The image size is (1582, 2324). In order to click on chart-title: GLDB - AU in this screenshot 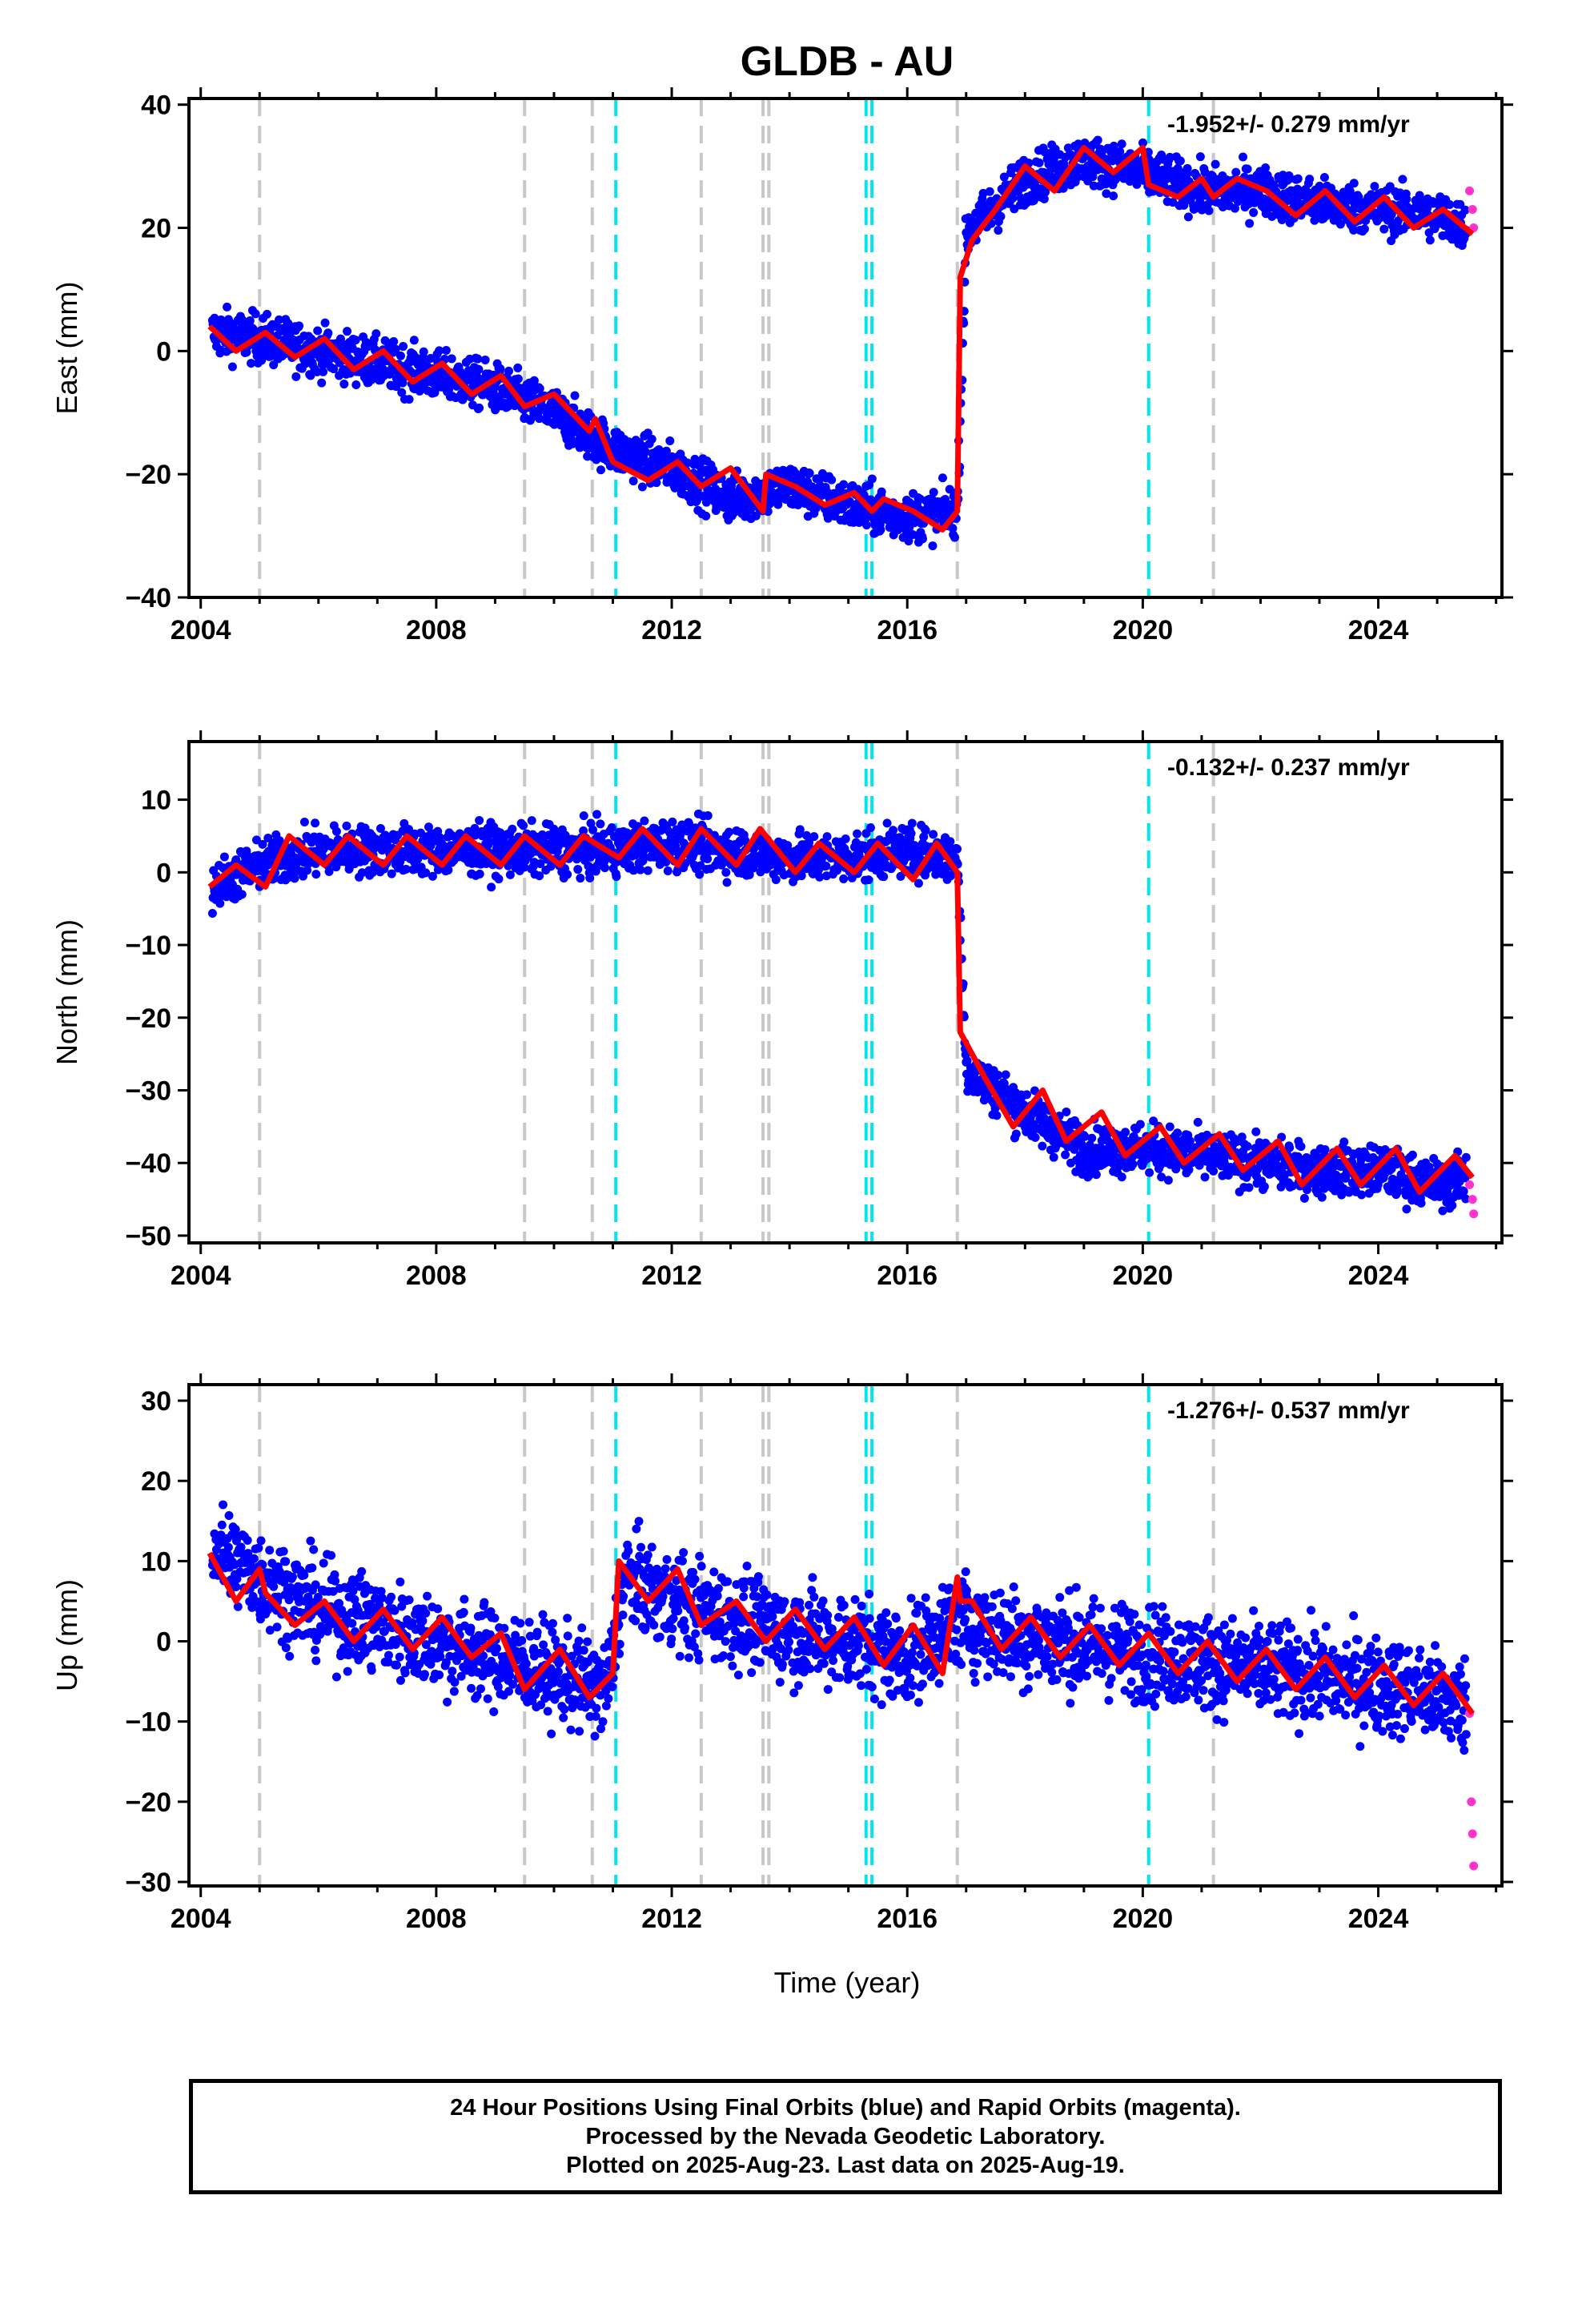, I will do `click(847, 61)`.